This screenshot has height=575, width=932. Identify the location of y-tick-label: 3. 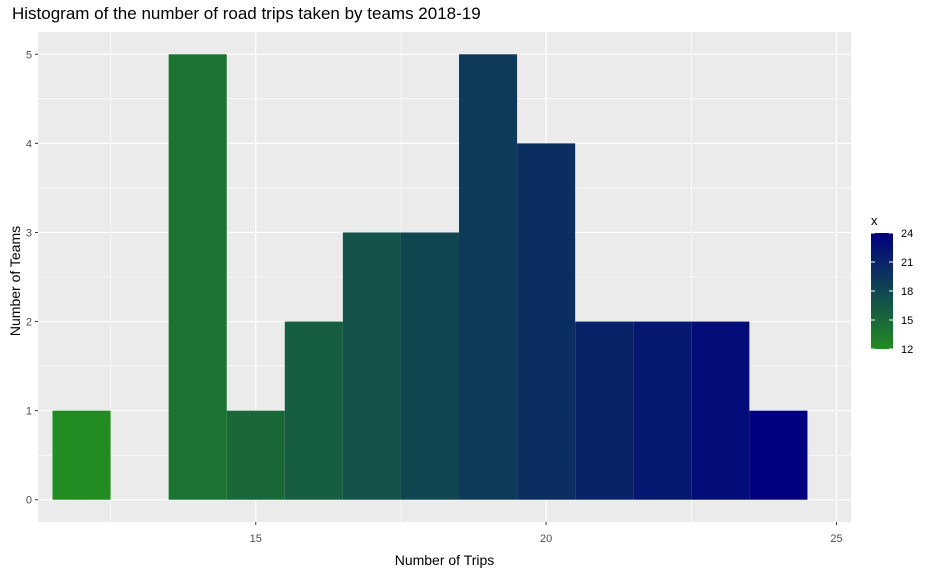
(29, 233).